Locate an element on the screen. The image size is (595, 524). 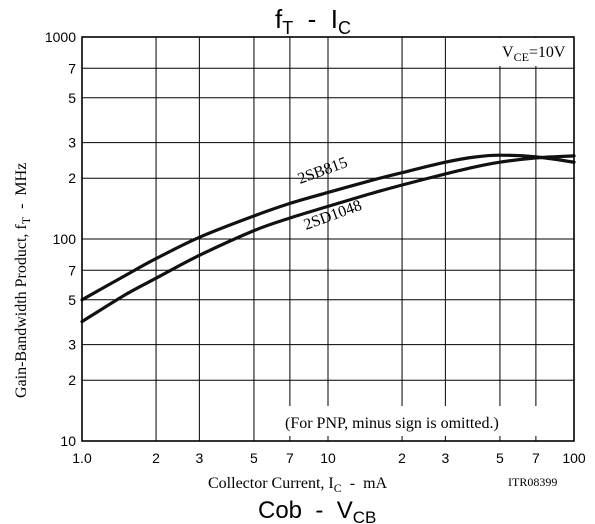
figure-code: ITR08399 is located at coordinates (532, 482).